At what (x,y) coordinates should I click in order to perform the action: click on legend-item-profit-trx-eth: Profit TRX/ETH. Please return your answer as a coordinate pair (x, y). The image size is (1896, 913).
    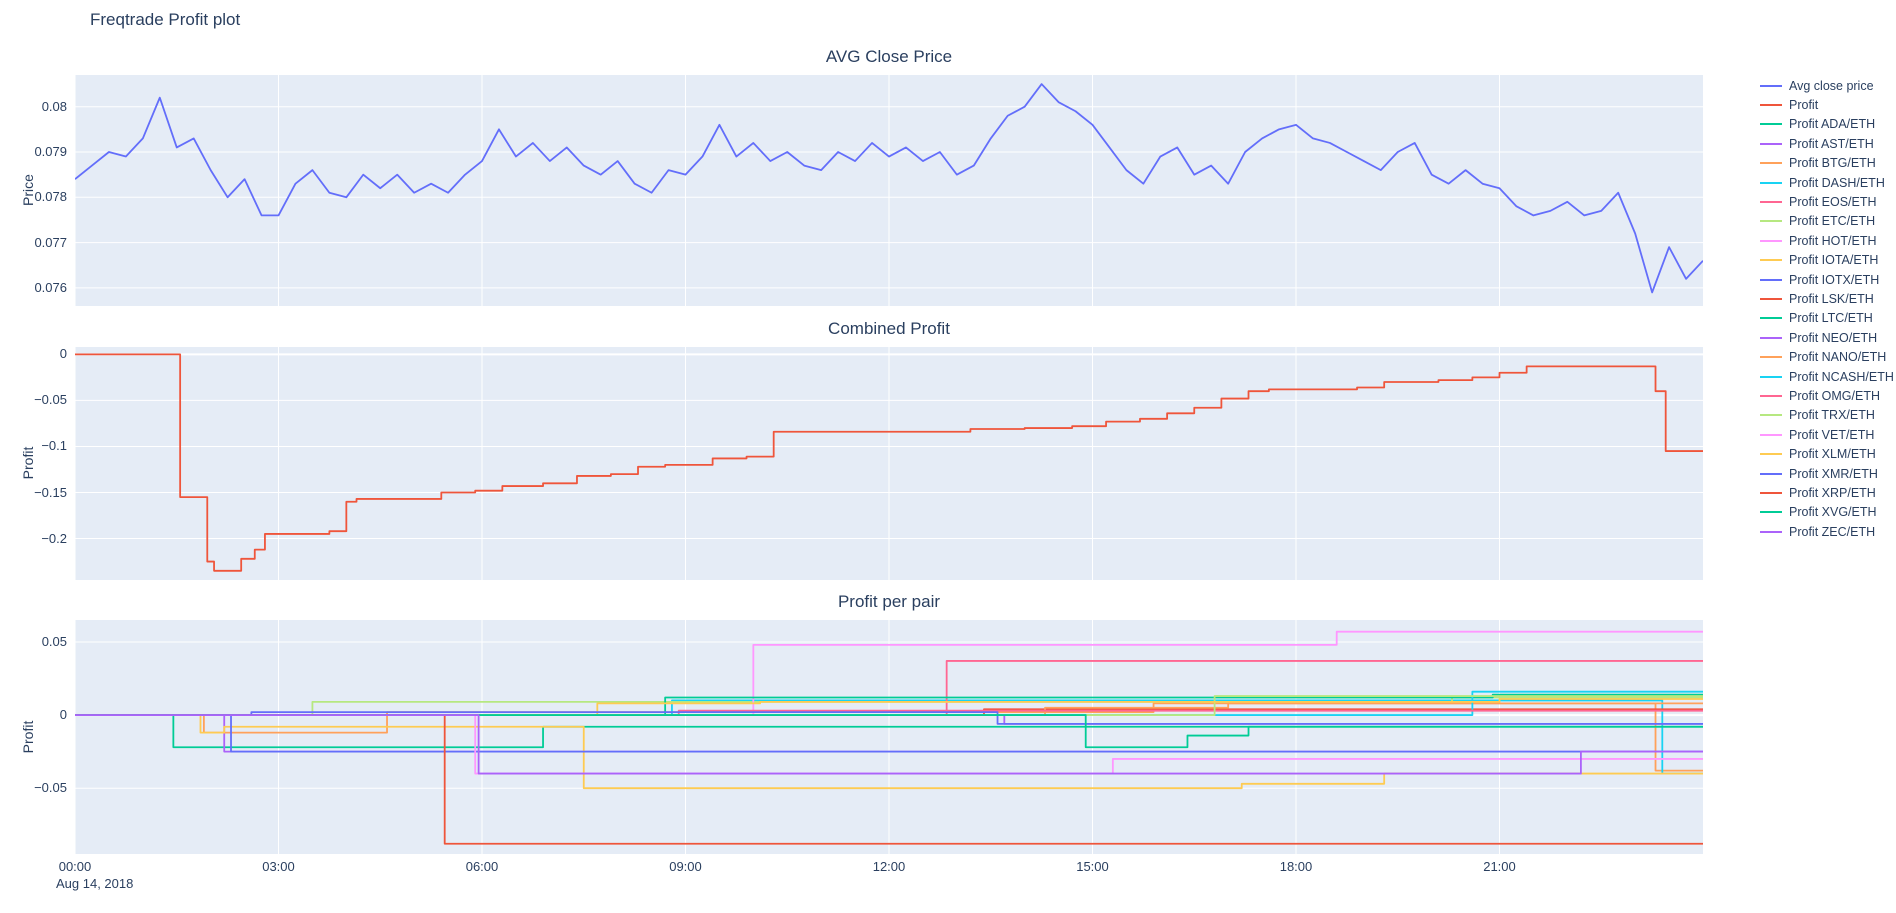
    Looking at the image, I should click on (1827, 415).